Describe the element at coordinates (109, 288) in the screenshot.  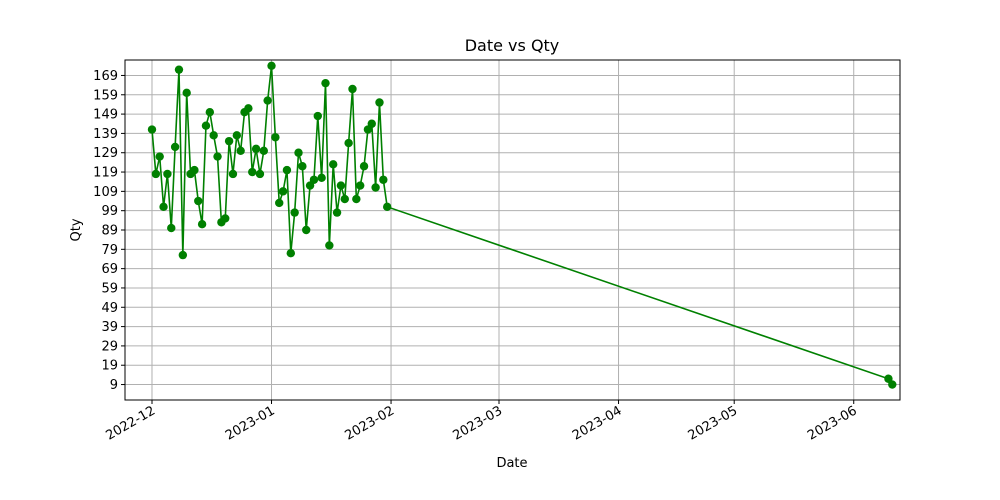
I see `y-tick-label: 59` at that location.